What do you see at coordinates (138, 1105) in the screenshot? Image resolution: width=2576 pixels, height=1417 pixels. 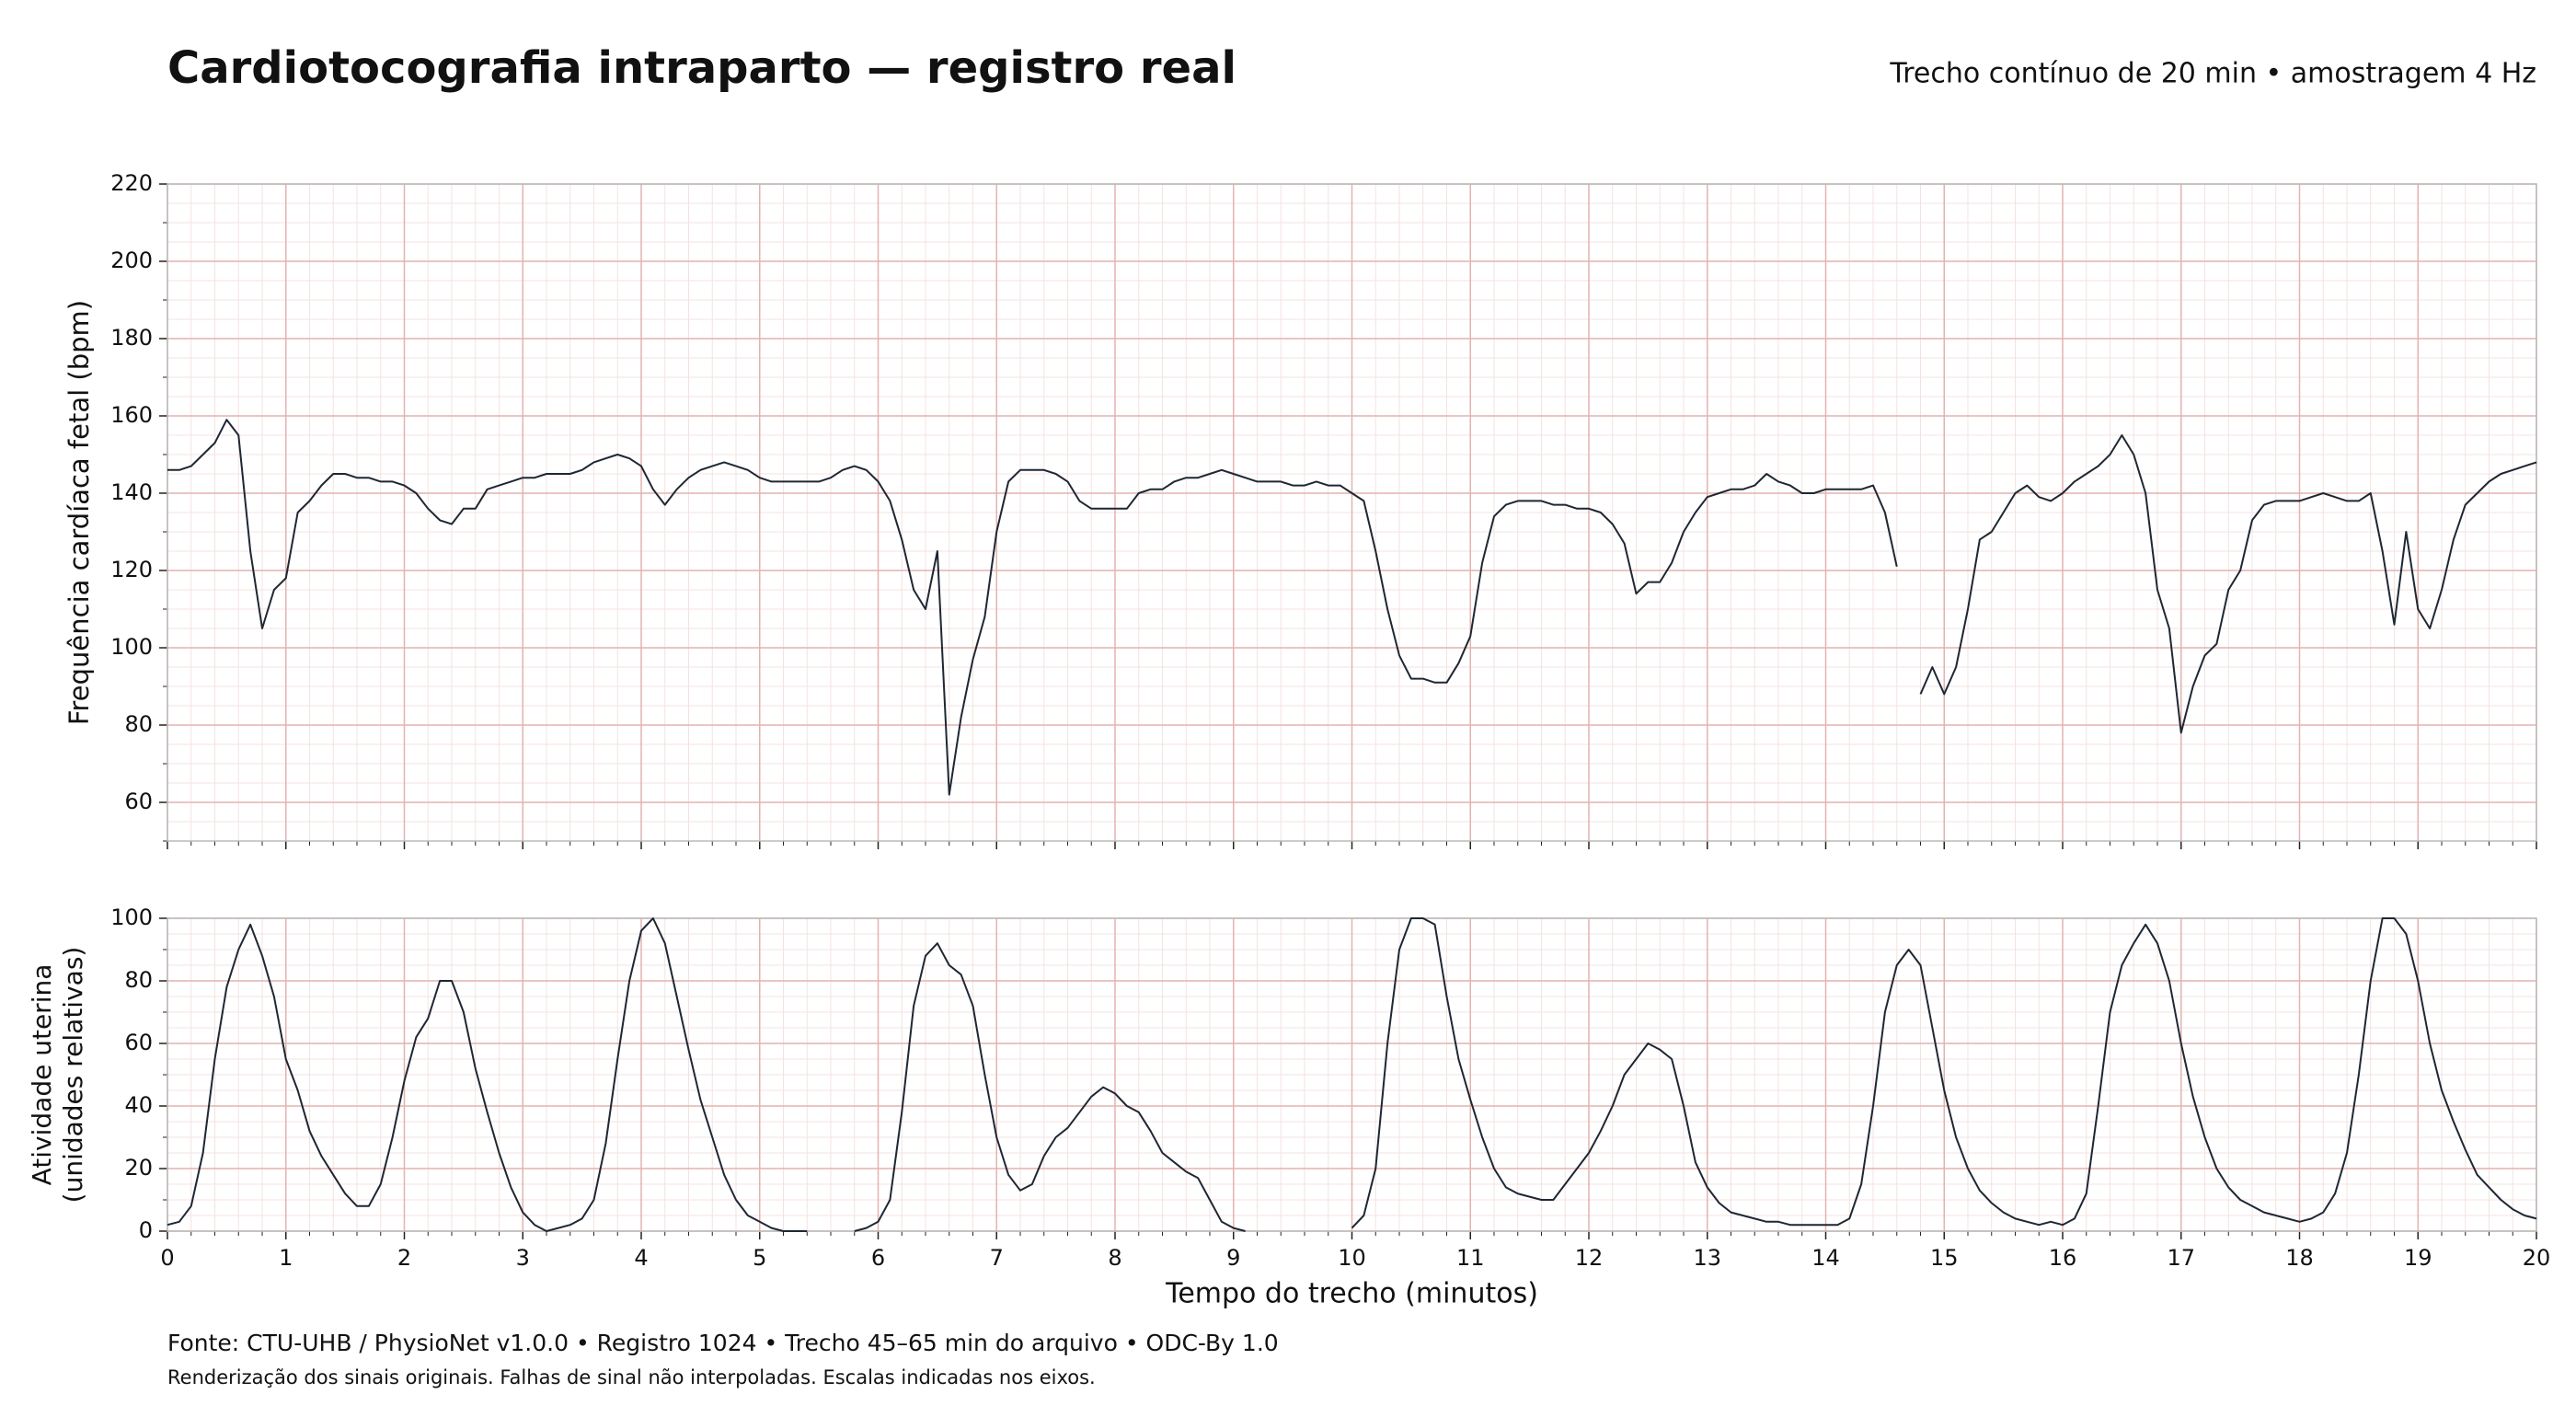 I see `y-tick-label: 40` at bounding box center [138, 1105].